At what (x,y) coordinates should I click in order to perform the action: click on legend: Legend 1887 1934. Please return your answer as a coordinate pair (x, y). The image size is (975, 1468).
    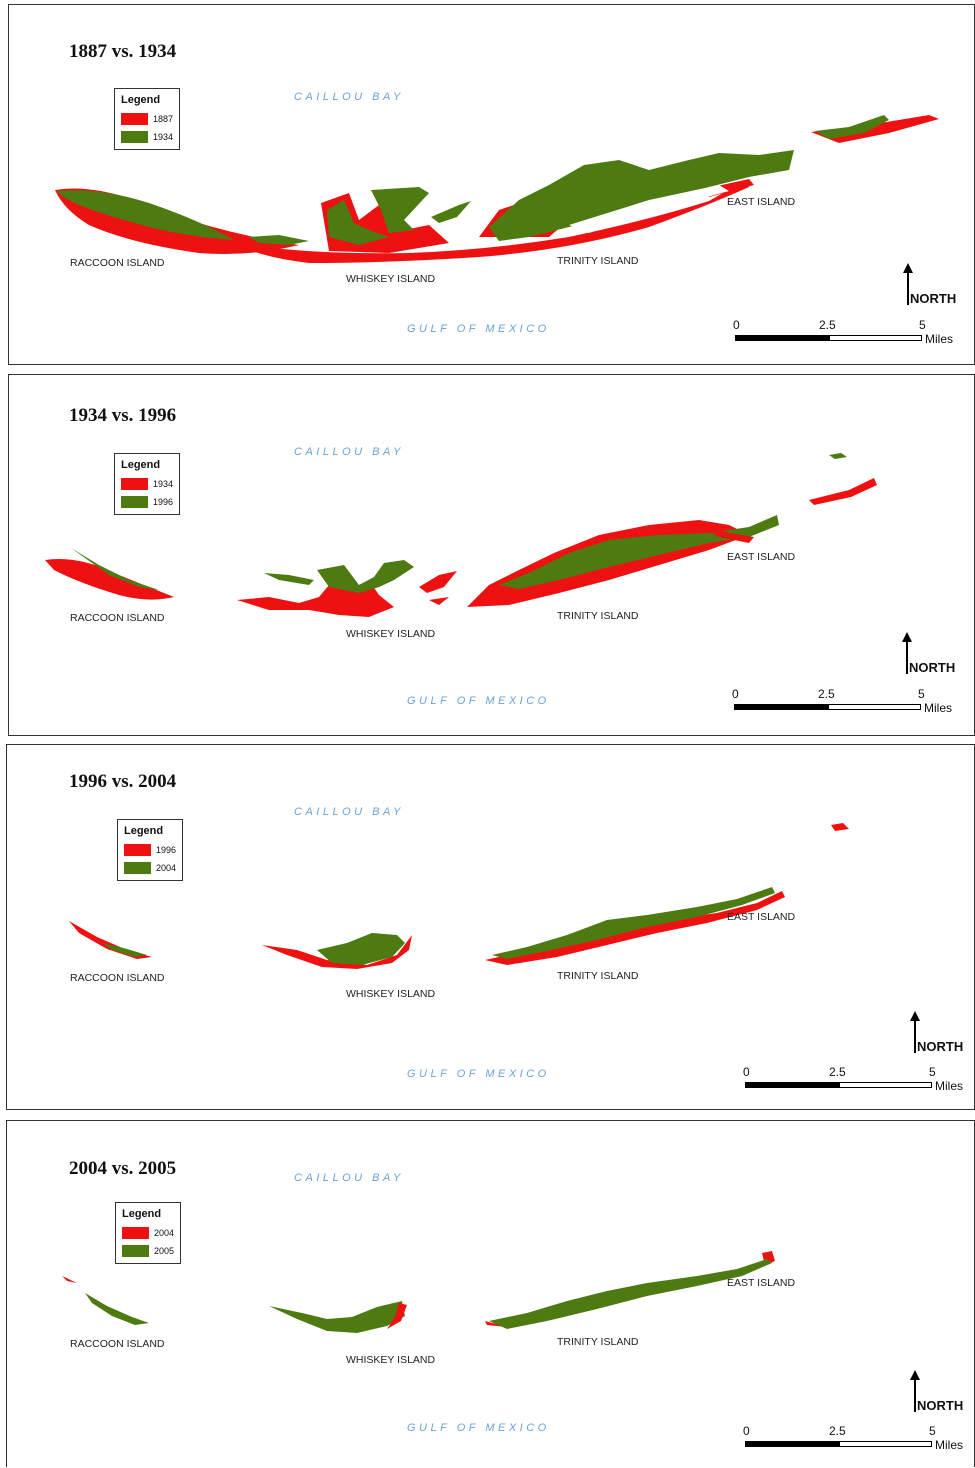
    Looking at the image, I should click on (147, 119).